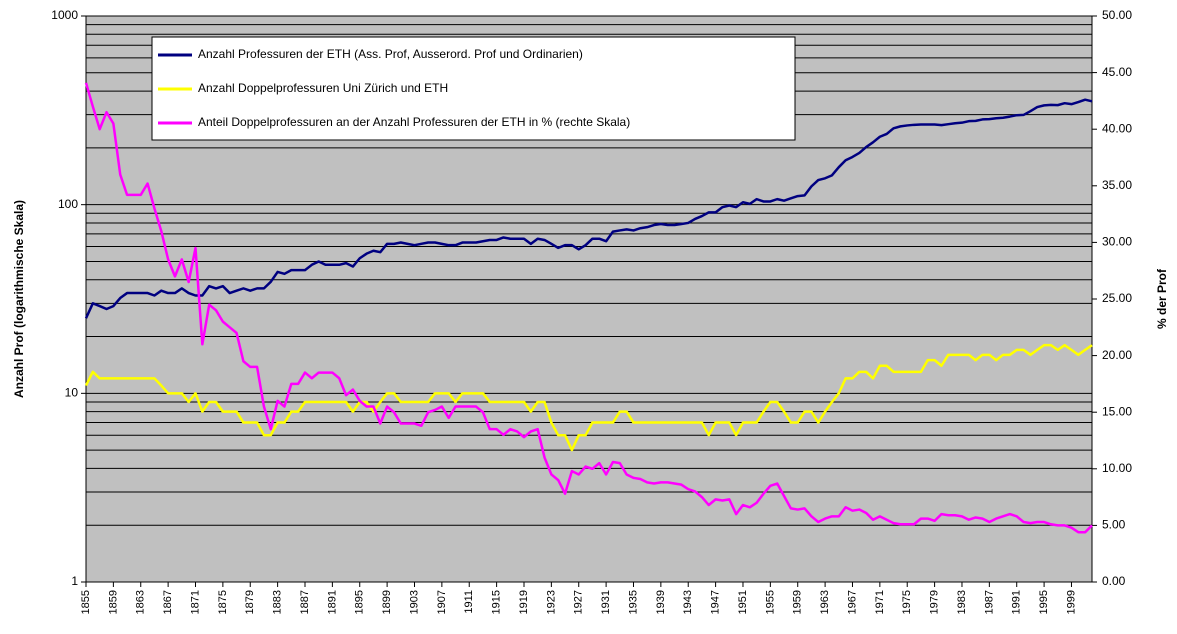 The image size is (1177, 634). What do you see at coordinates (852, 602) in the screenshot?
I see `x-tick-label: 1967` at bounding box center [852, 602].